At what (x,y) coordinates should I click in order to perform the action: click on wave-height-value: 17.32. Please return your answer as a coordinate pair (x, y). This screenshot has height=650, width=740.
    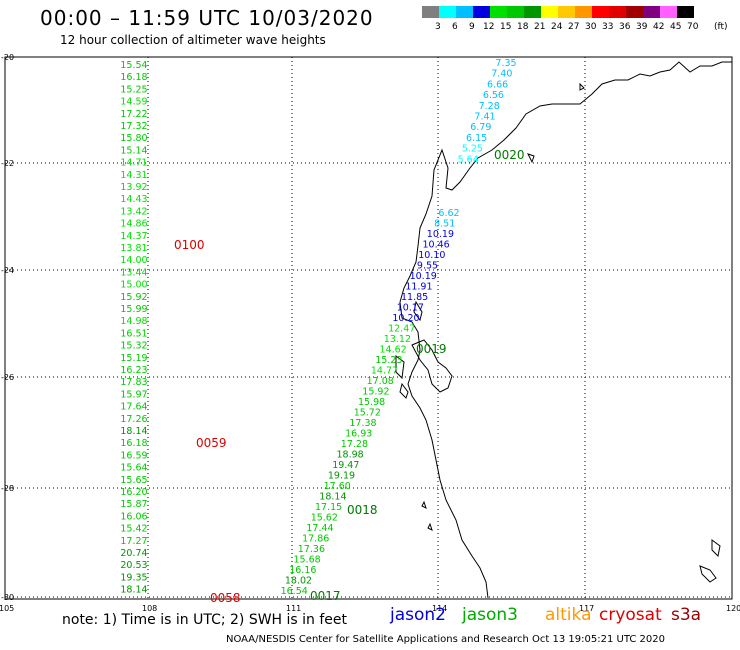
    Looking at the image, I should click on (133, 126).